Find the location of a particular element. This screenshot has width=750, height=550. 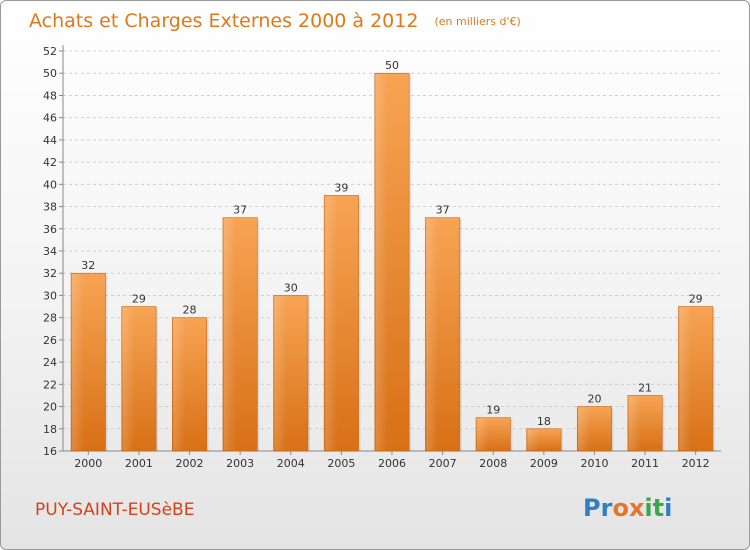

y-axis-ticks: 16 18 20 22 24 26 28 30 32 34 36 38 40 42 44 46 48 50 52 is located at coordinates (53, 251).